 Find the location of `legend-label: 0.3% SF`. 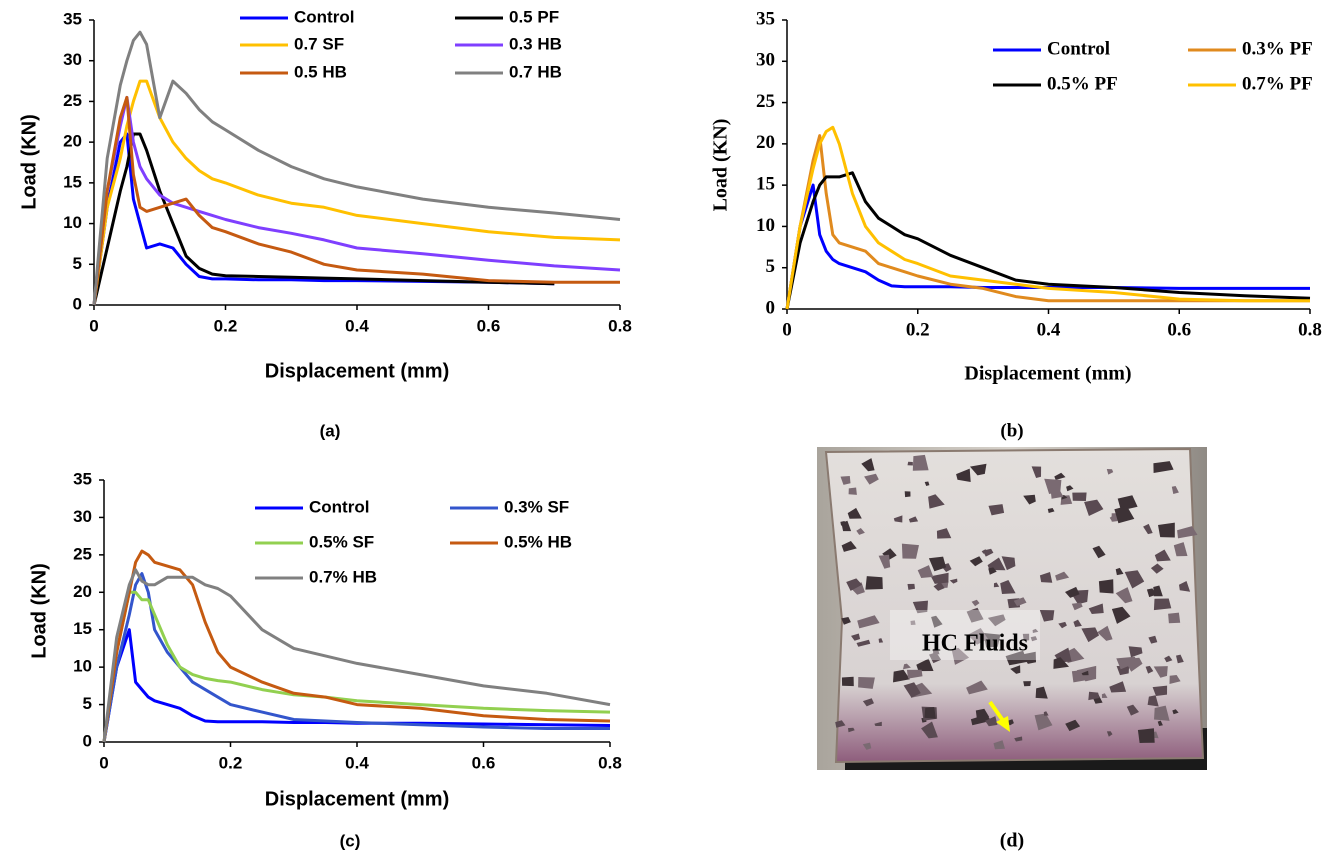

legend-label: 0.3% SF is located at coordinates (536, 506).